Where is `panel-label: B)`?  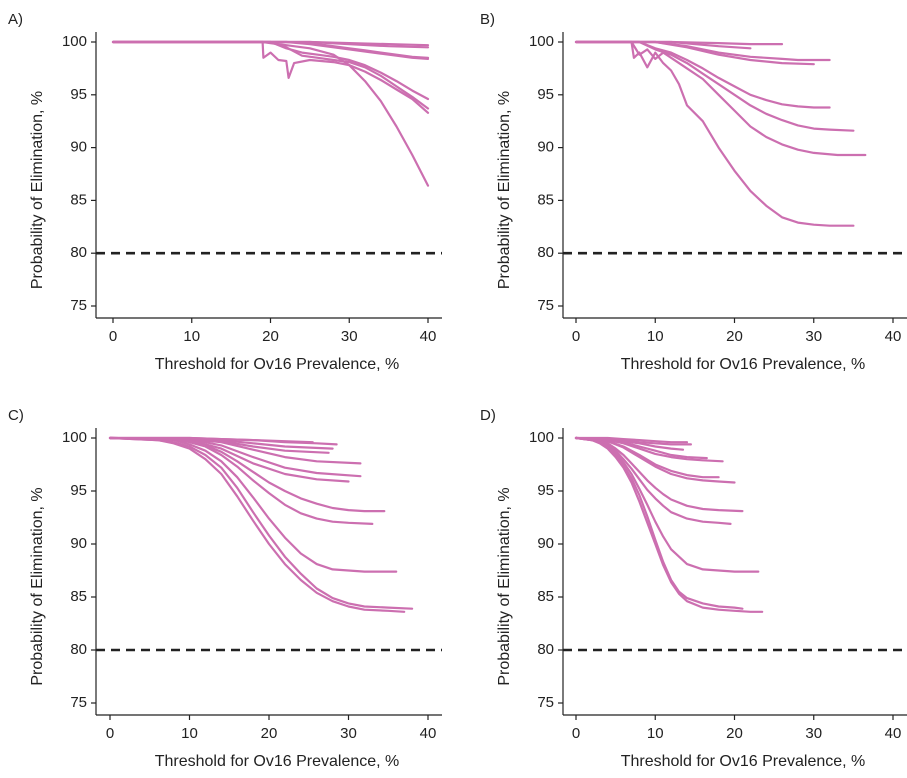
panel-label: B) is located at coordinates (487, 19).